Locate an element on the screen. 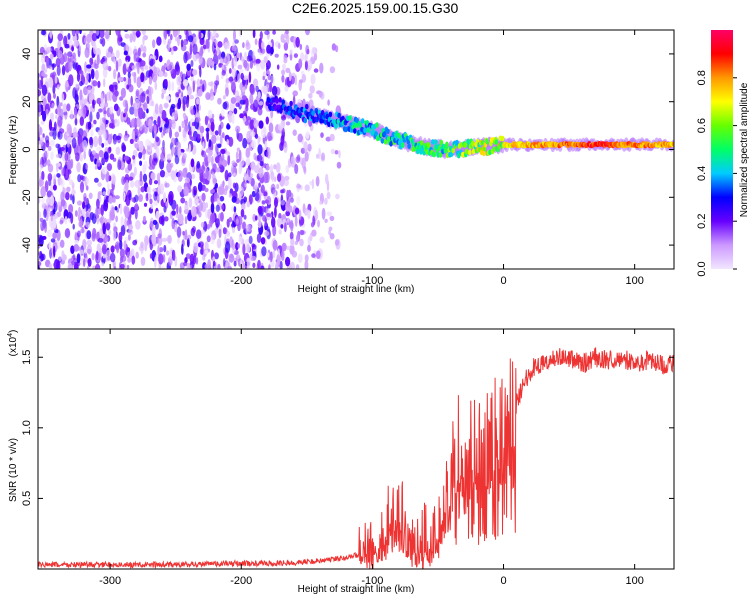  colorbar-ticks: 0.0 0.2 0.4 0.6 0.8 is located at coordinates (716, 173).